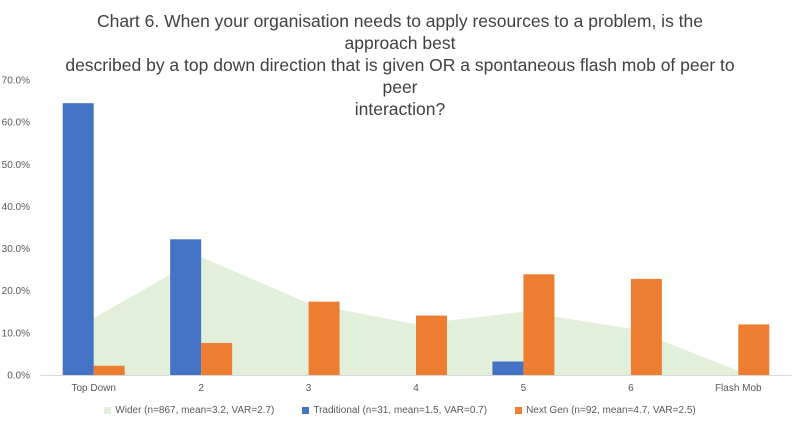 The image size is (800, 424). I want to click on legend-label: Wider (n=867, mean=3.2, VAR=2.7), so click(195, 410).